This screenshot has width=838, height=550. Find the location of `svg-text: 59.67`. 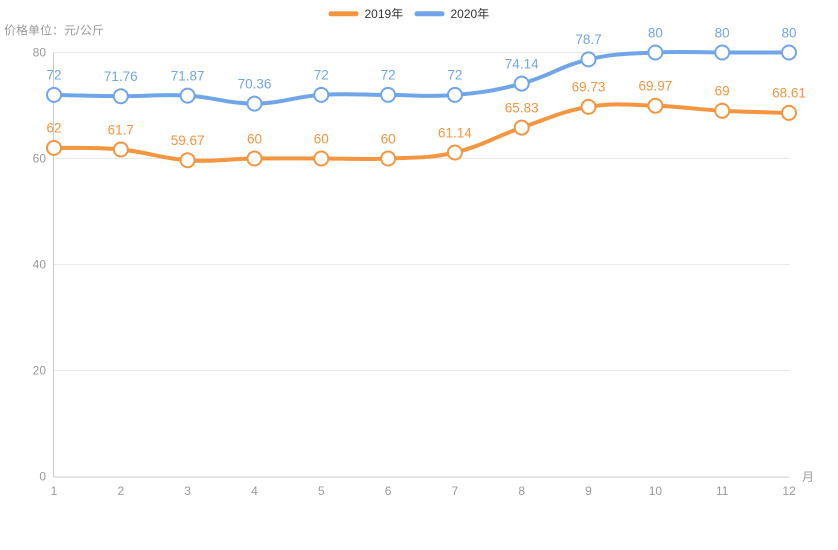

svg-text: 59.67 is located at coordinates (188, 140).